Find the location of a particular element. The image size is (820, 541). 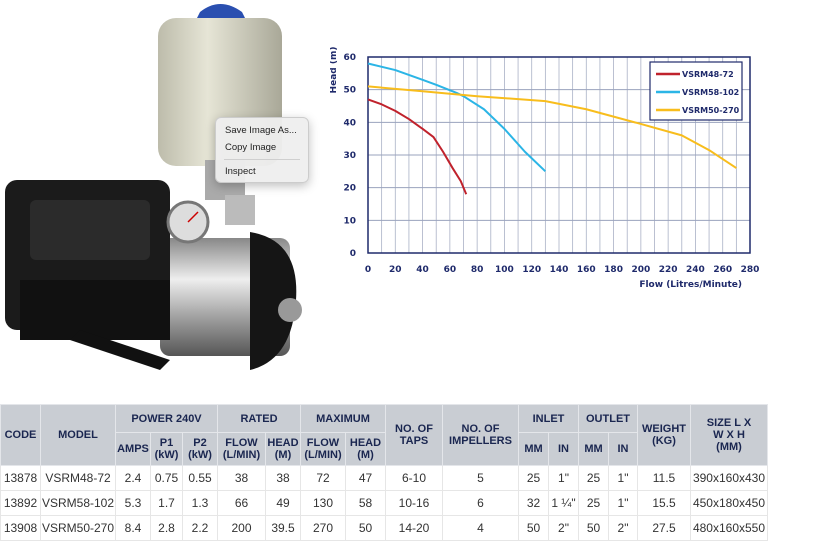

table-cell: 4 is located at coordinates (480, 528).